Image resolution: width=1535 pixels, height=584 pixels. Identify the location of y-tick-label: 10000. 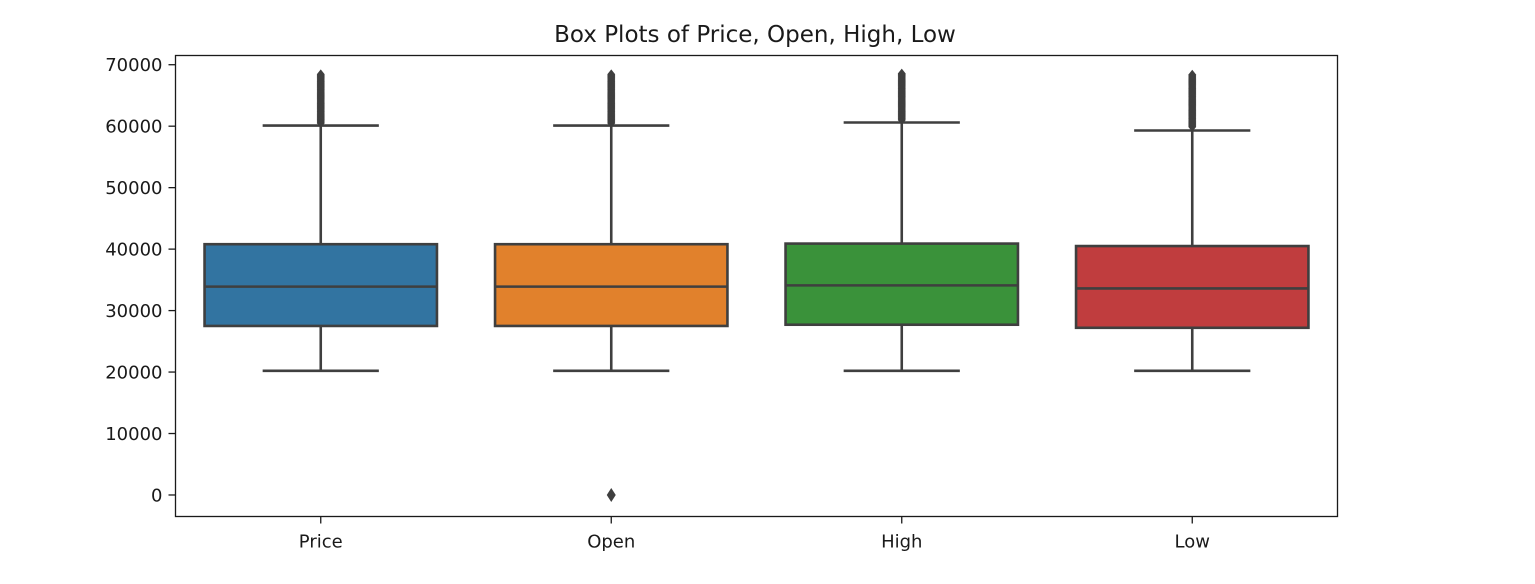
(133, 434).